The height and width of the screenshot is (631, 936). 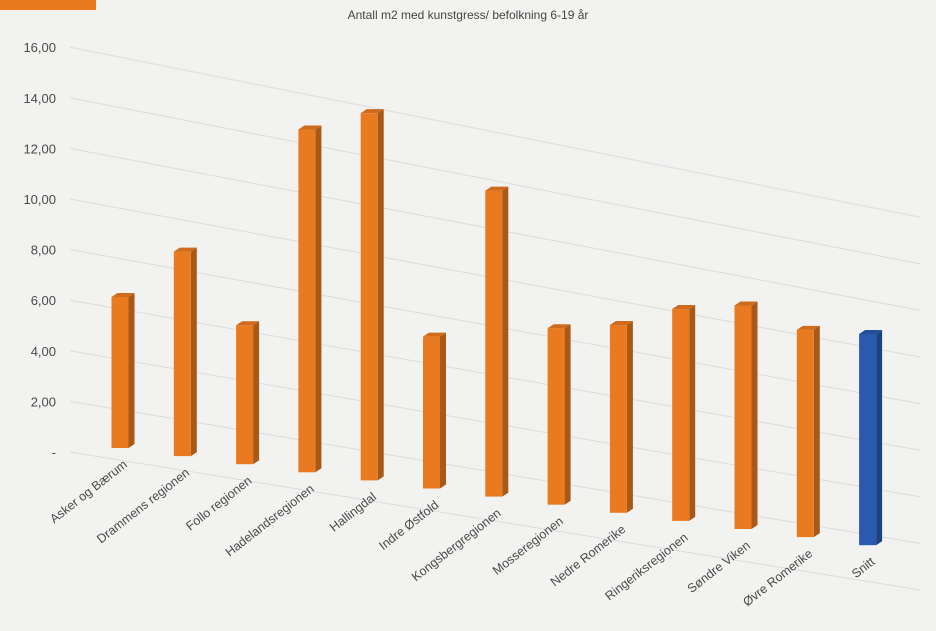 What do you see at coordinates (39, 148) in the screenshot?
I see `y-tick-label: 12,00` at bounding box center [39, 148].